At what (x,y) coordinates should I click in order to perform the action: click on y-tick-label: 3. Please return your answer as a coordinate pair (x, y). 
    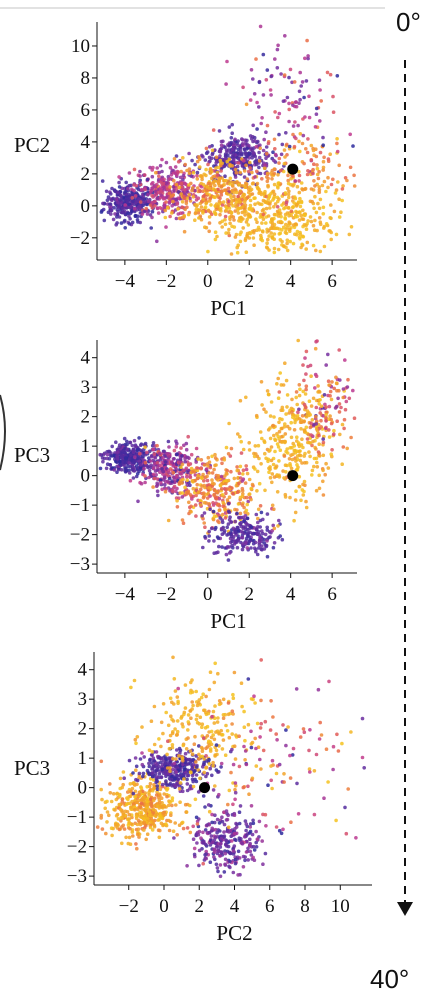
    Looking at the image, I should click on (86, 387).